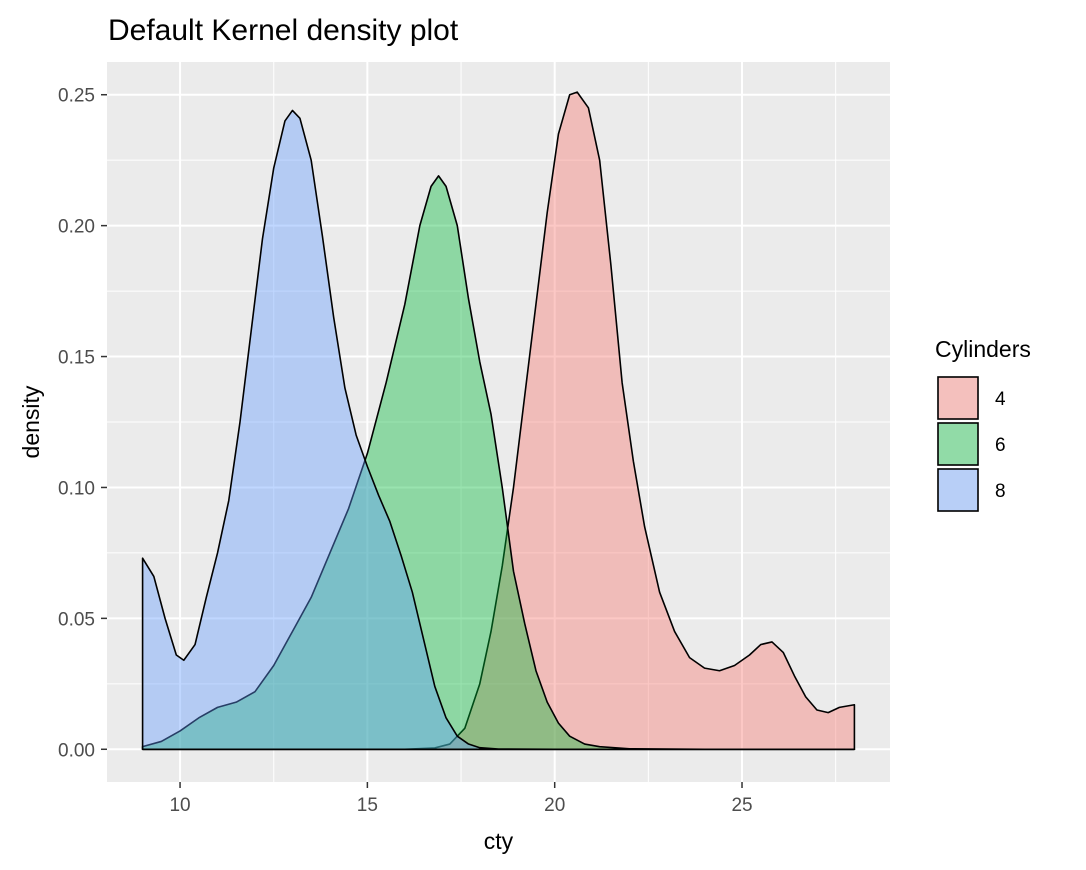 This screenshot has height=870, width=1086. Describe the element at coordinates (283, 30) in the screenshot. I see `chart-title: Default Kernel density plot` at that location.